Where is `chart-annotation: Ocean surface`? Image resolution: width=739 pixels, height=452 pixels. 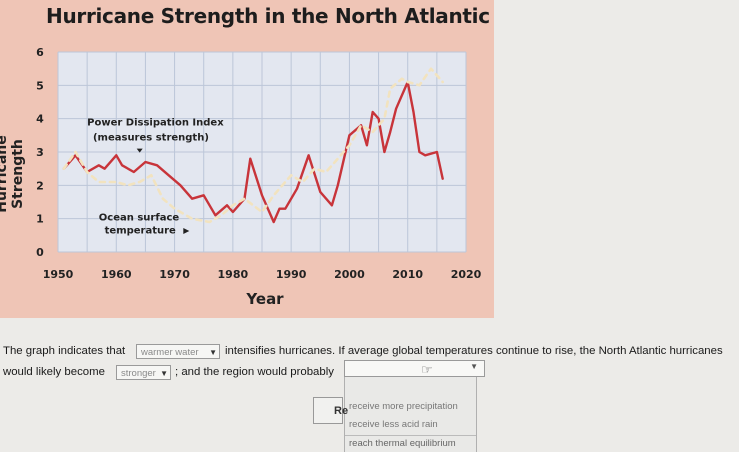 chart-annotation: Ocean surface is located at coordinates (139, 217).